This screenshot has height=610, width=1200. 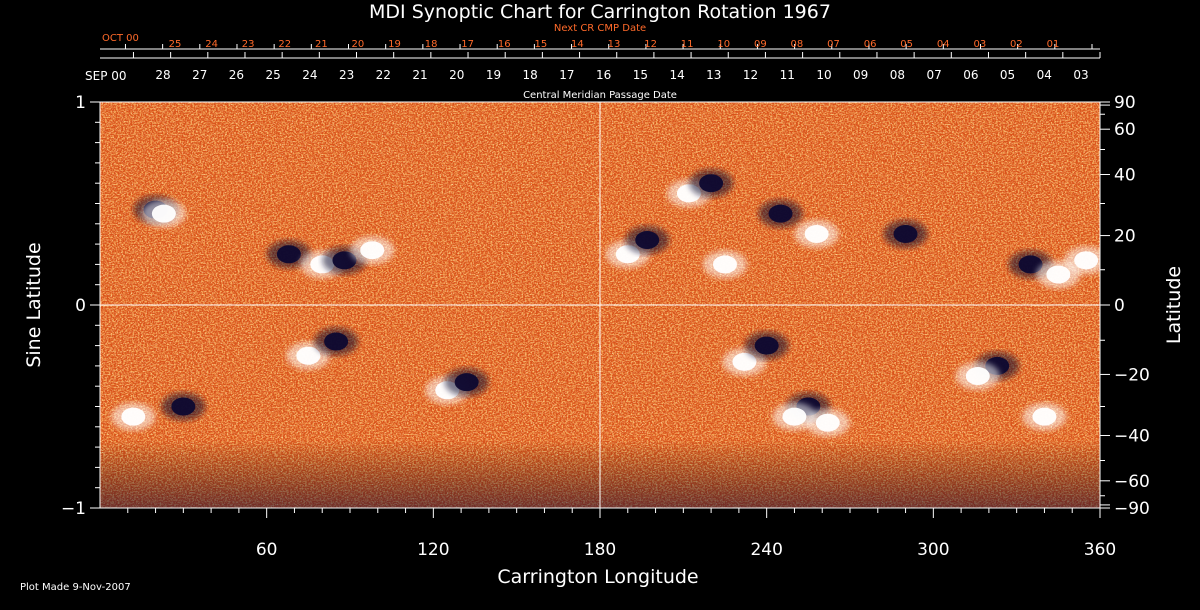 What do you see at coordinates (860, 75) in the screenshot?
I see `cmp-date-label: 09` at bounding box center [860, 75].